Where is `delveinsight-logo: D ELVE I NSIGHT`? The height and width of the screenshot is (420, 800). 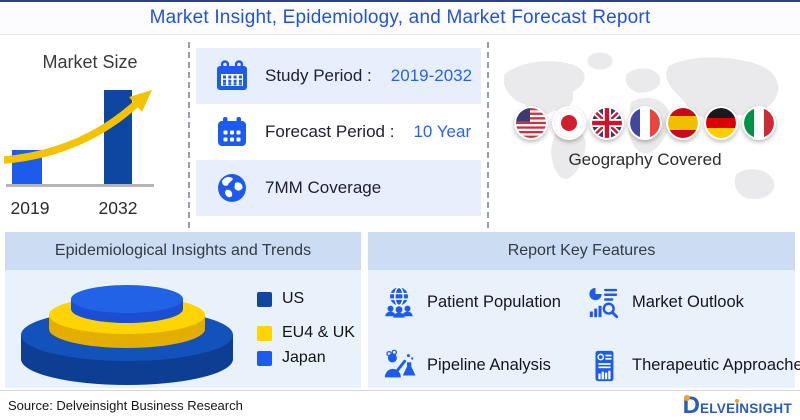 delveinsight-logo: D ELVE I NSIGHT is located at coordinates (737, 405).